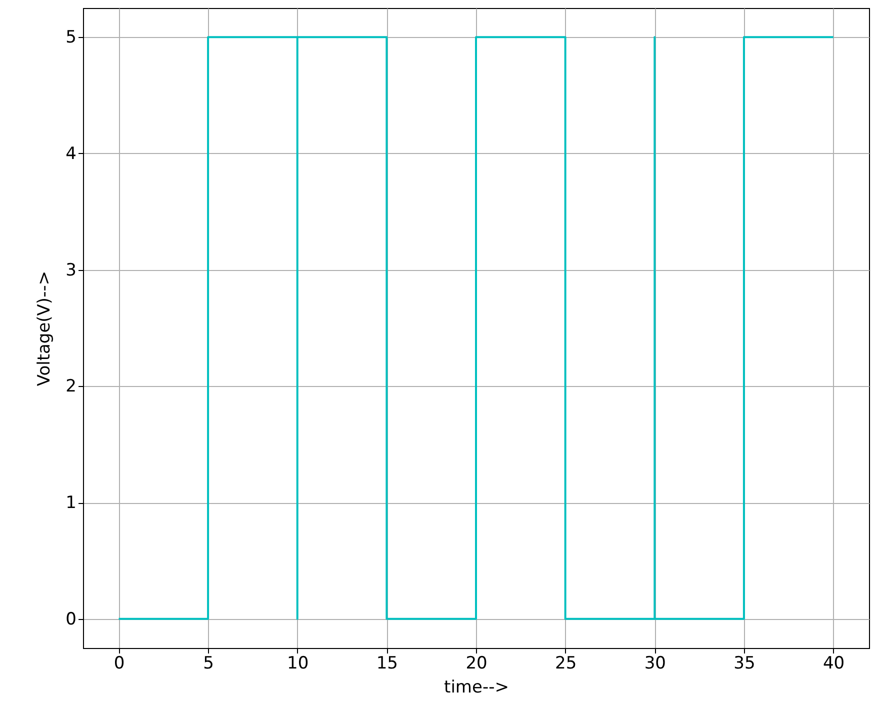 This screenshot has height=727, width=874. What do you see at coordinates (71, 619) in the screenshot?
I see `y-tick-label: 0` at bounding box center [71, 619].